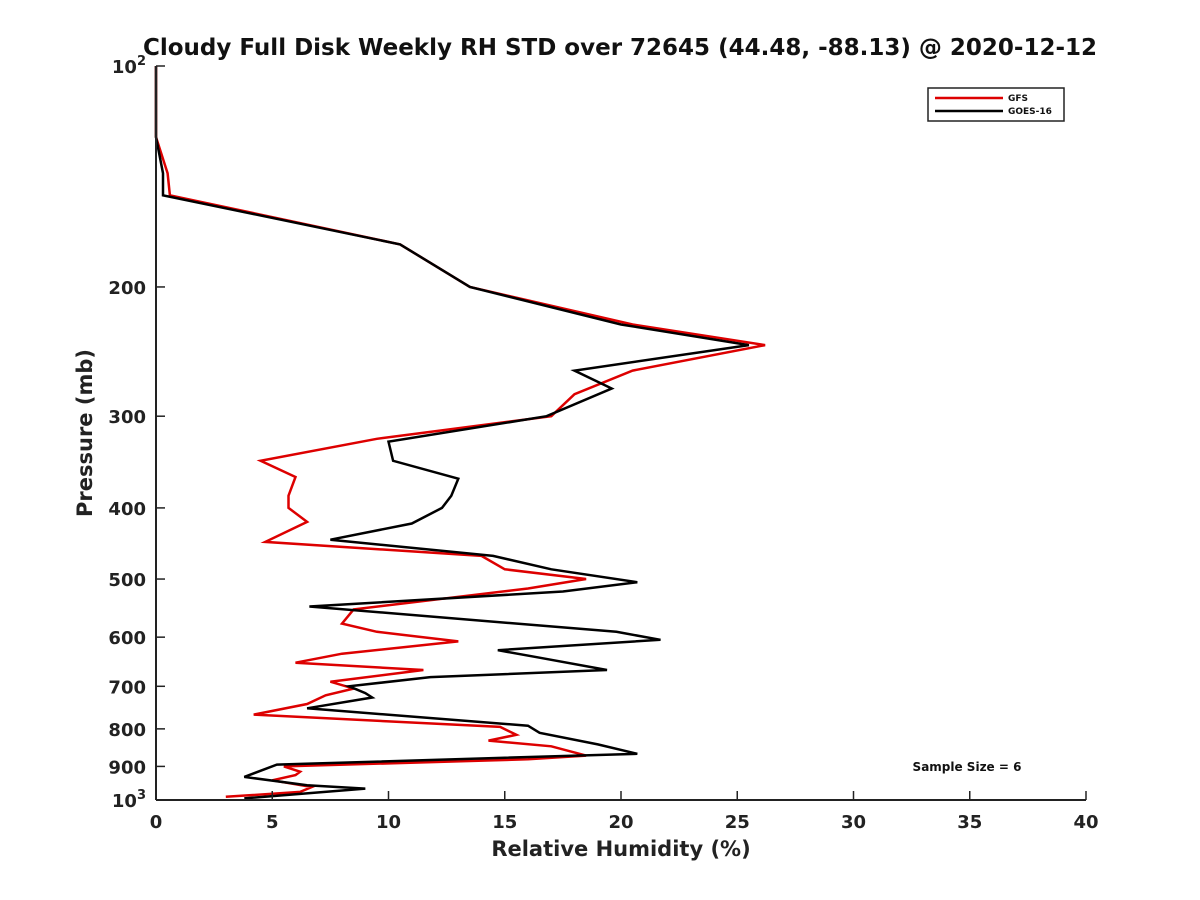 This screenshot has width=1200, height=900. I want to click on y-axis-label: Pressure (mb), so click(85, 433).